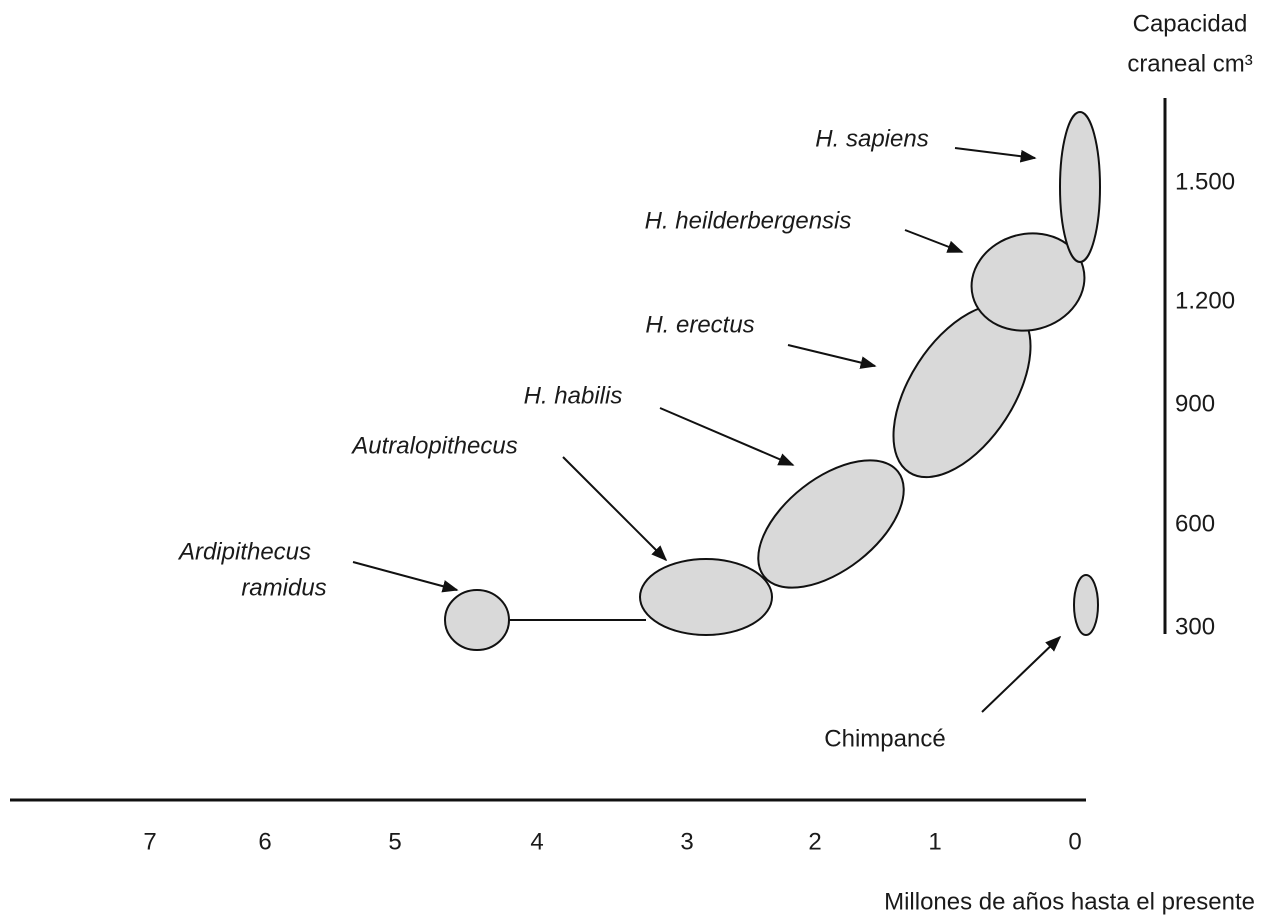  What do you see at coordinates (1028, 282) in the screenshot?
I see `heidelbergensis-range` at bounding box center [1028, 282].